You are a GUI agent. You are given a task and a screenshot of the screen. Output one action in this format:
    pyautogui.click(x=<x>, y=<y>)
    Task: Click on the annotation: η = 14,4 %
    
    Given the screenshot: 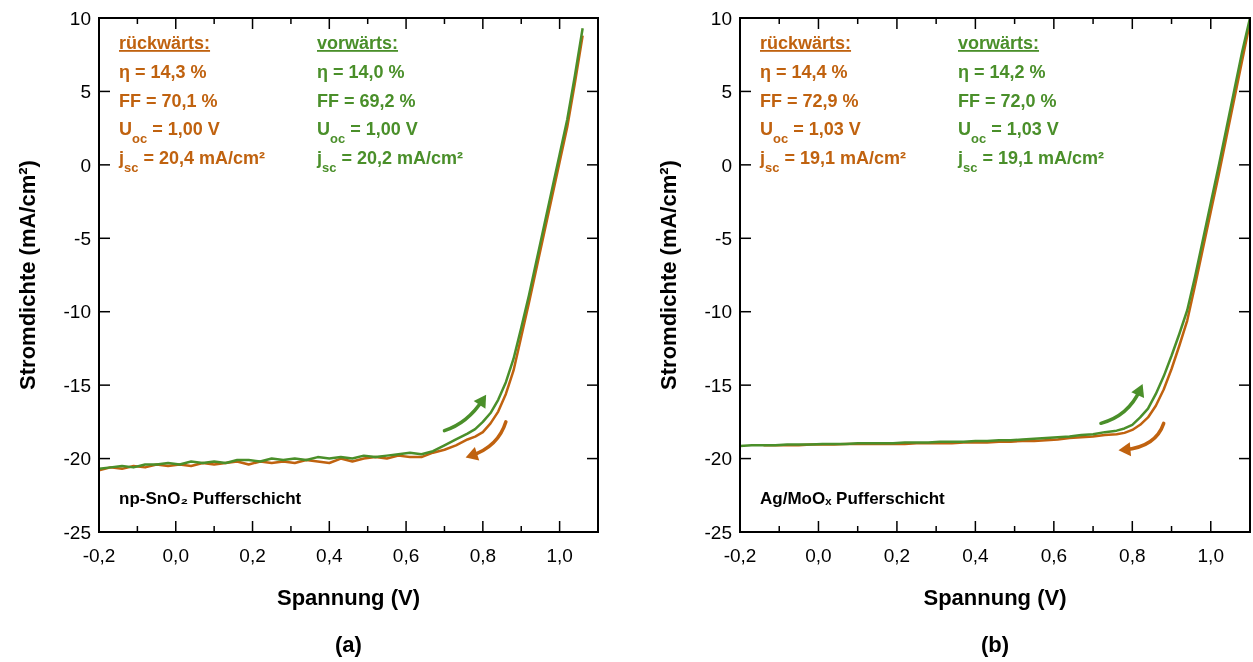 What is the action you would take?
    pyautogui.click(x=804, y=72)
    